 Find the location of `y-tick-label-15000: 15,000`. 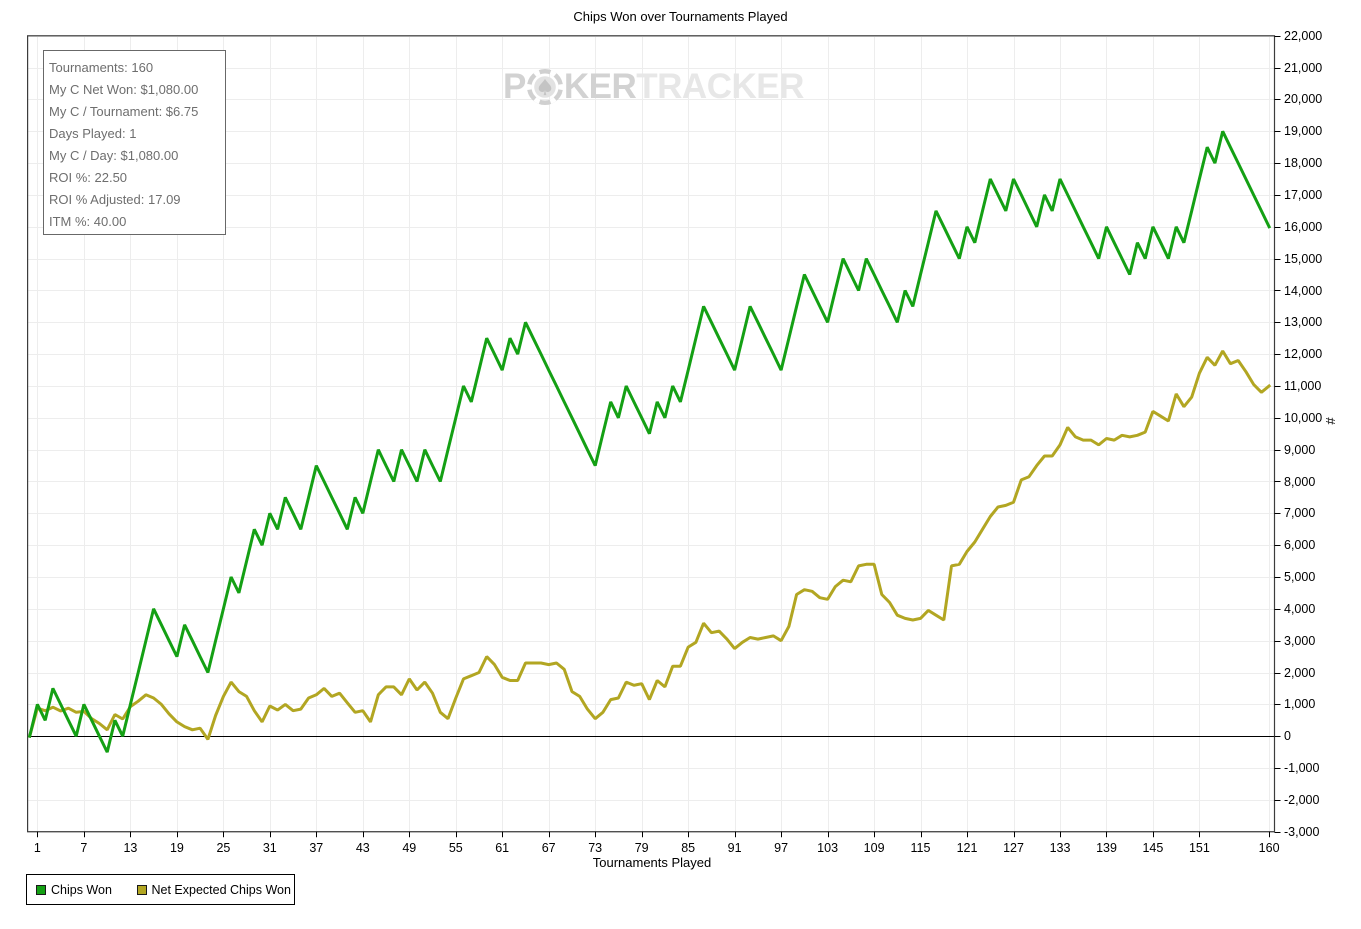

y-tick-label-15000: 15,000 is located at coordinates (1303, 258).